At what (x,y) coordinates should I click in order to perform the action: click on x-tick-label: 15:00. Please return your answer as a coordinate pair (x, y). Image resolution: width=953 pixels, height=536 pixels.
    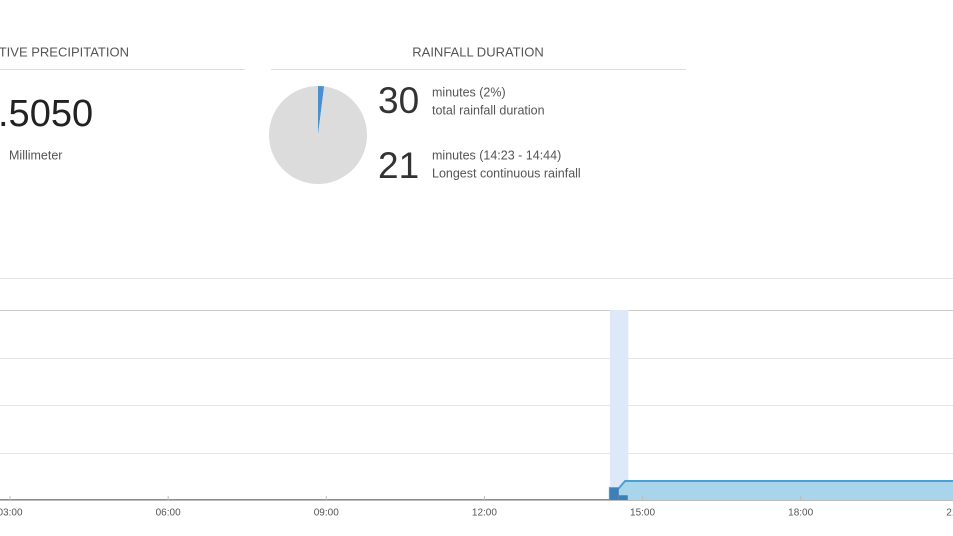
    Looking at the image, I should click on (642, 513).